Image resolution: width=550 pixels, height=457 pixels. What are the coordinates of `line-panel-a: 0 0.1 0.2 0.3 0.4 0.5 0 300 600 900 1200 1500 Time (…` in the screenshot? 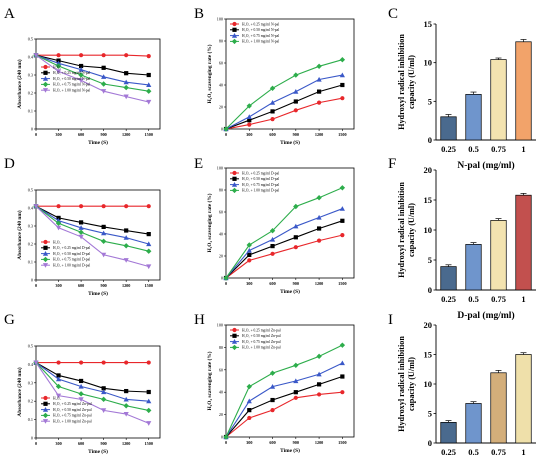 It's located at (88, 91).